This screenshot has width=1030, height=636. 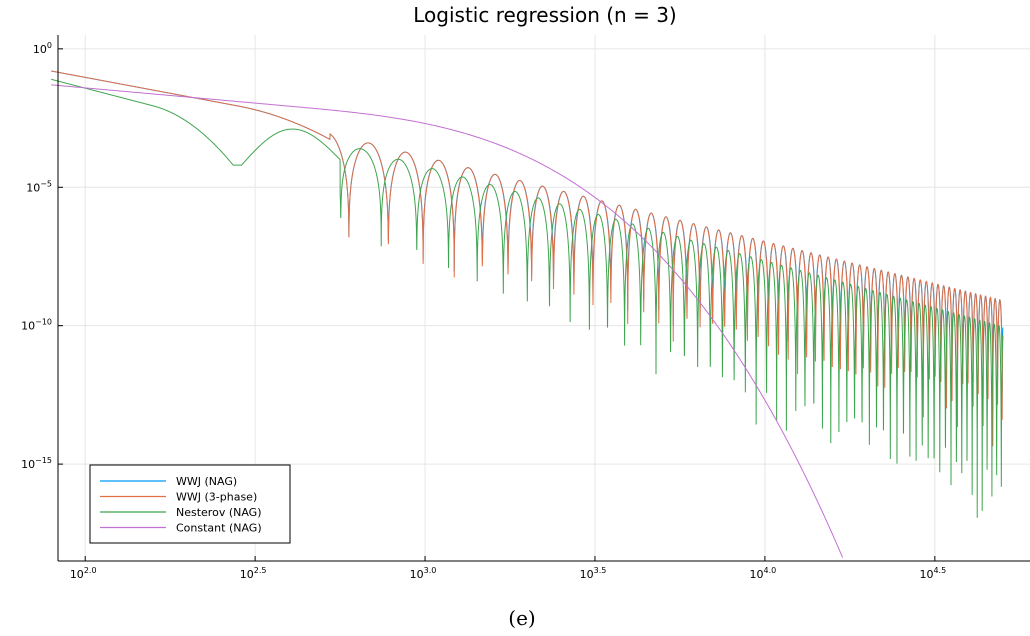 What do you see at coordinates (260, 570) in the screenshot?
I see `x-tick-exponent: 2.5` at bounding box center [260, 570].